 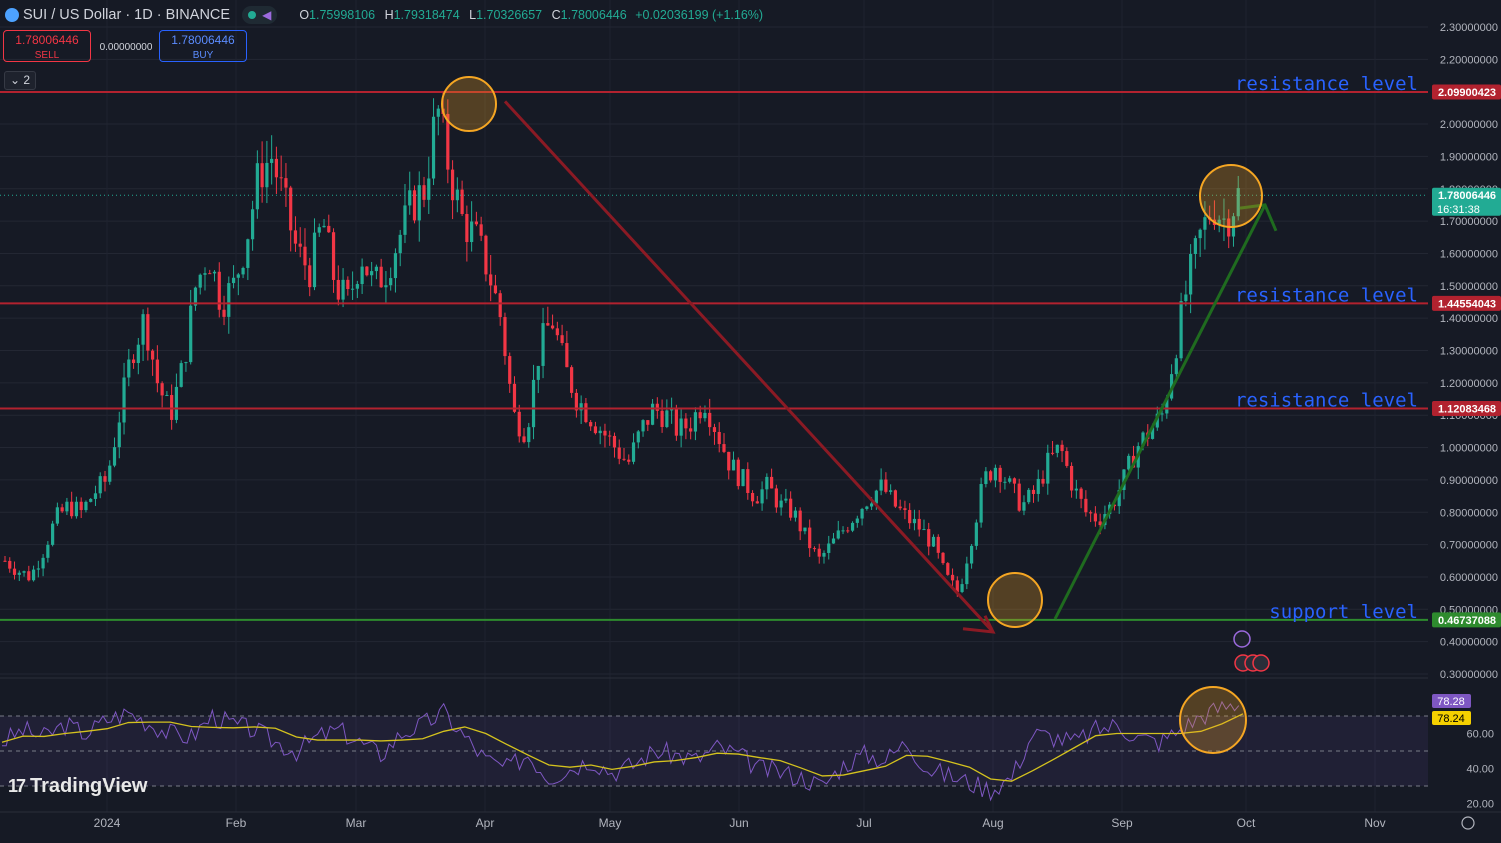 I want to click on event-flash-icon, so click(x=1242, y=639).